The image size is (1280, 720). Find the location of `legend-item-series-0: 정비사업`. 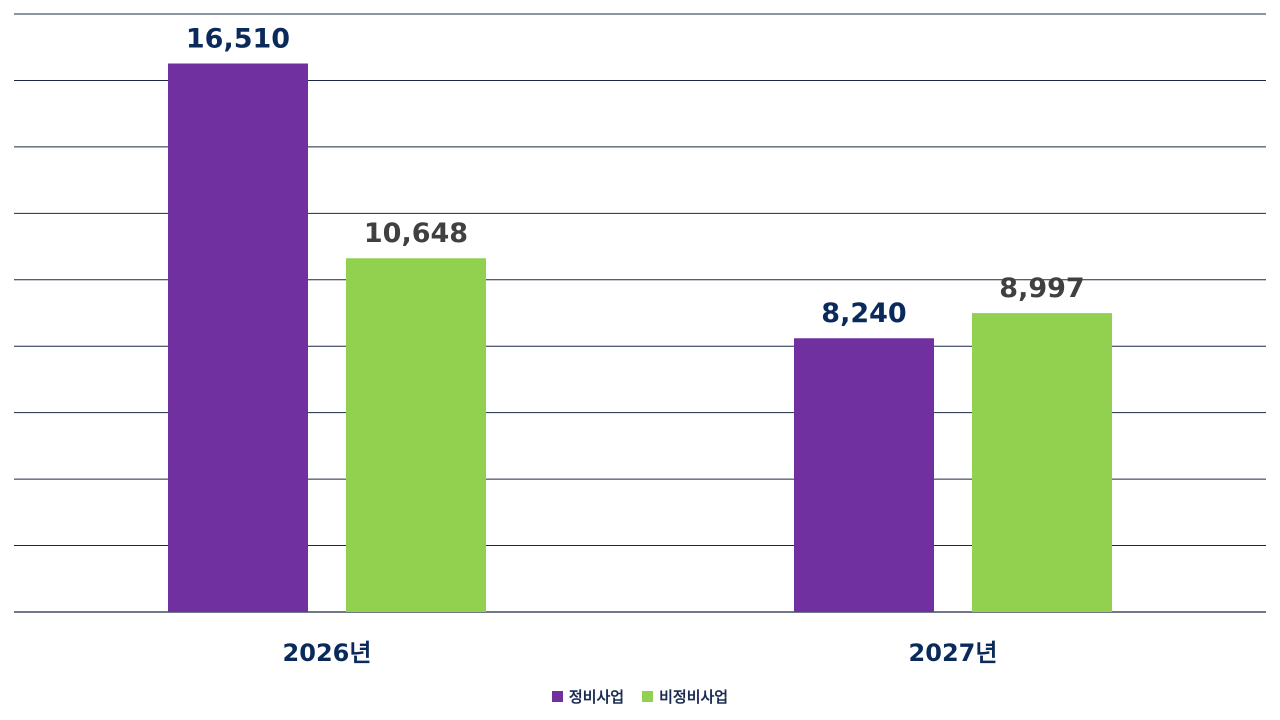

legend-item-series-0: 정비사업 is located at coordinates (588, 696).